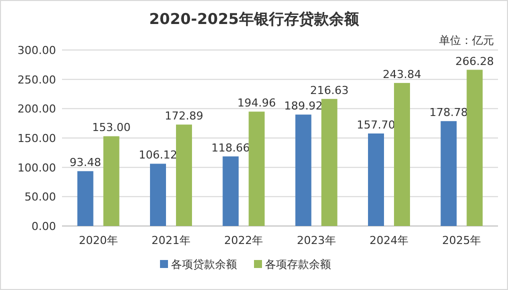 The image size is (508, 290). Describe the element at coordinates (37, 79) in the screenshot. I see `y-tick-label: 250.00` at that location.